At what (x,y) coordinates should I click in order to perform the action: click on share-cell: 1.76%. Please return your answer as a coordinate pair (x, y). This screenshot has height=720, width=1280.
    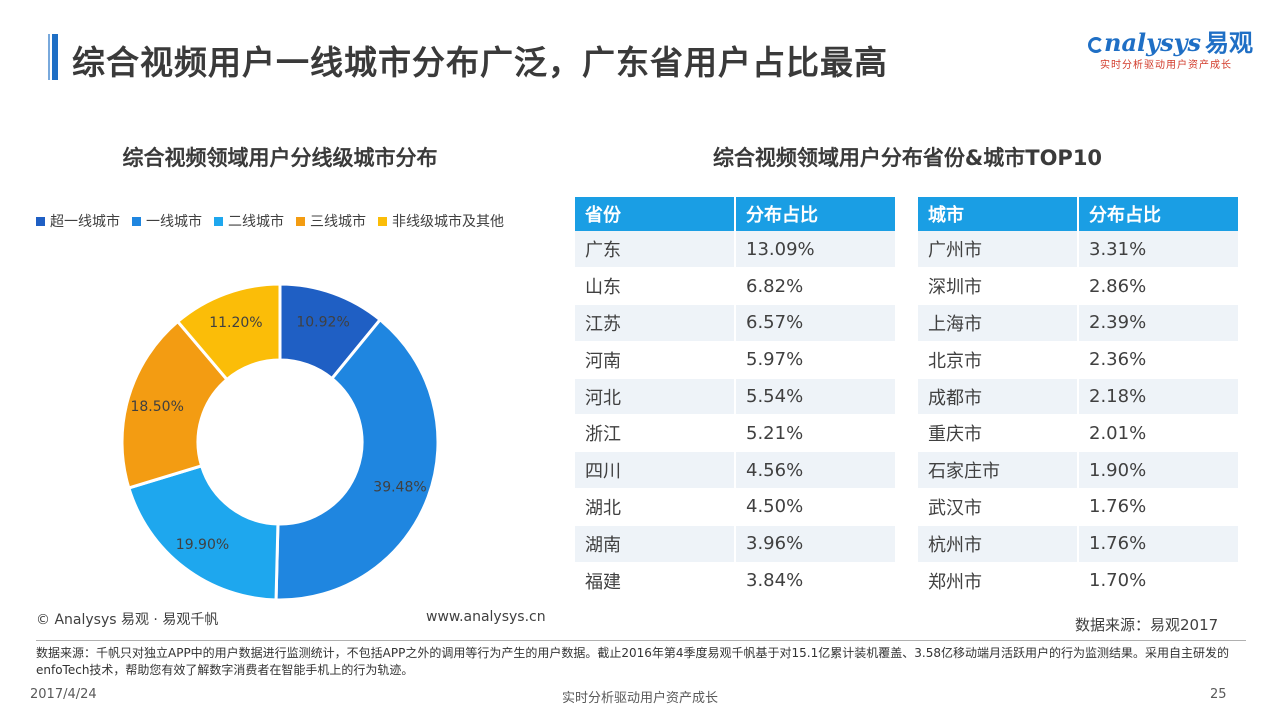
    Looking at the image, I should click on (1159, 507).